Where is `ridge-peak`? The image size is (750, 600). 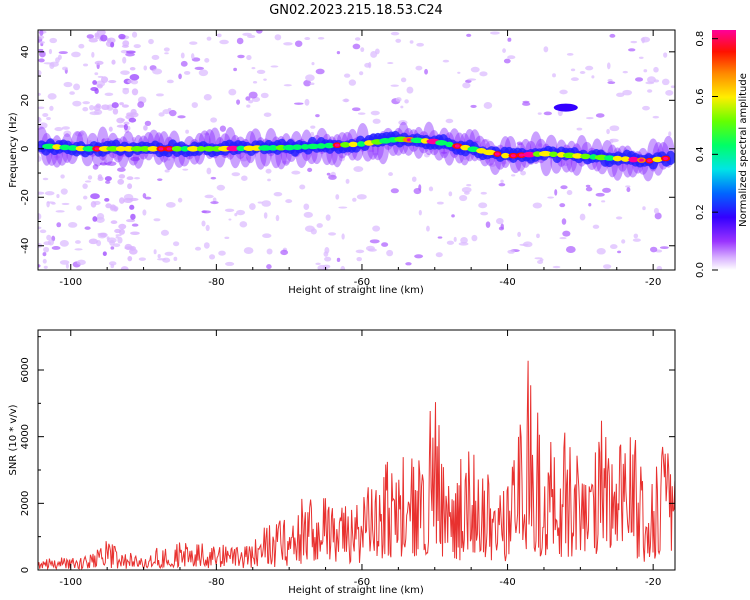
ridge-peak is located at coordinates (633, 160).